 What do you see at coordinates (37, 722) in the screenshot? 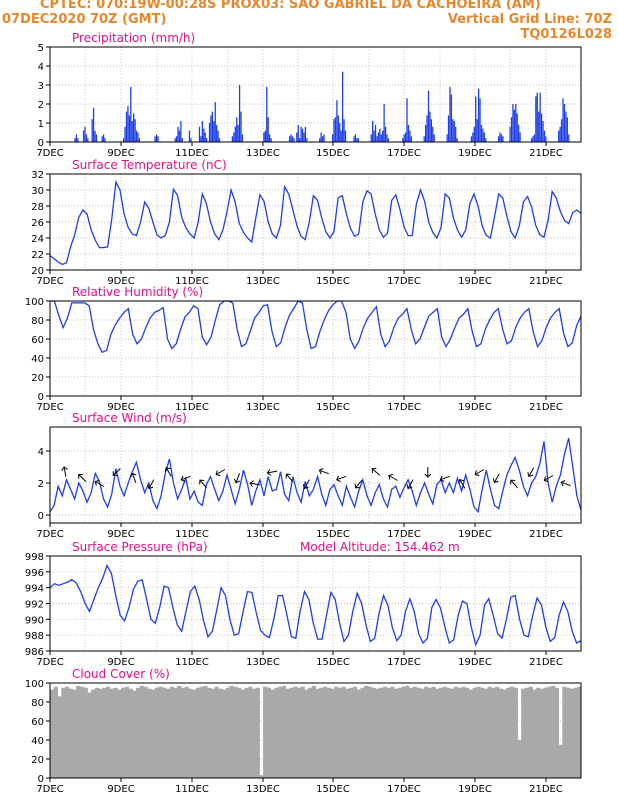
I see `y-tick-label: 60` at bounding box center [37, 722].